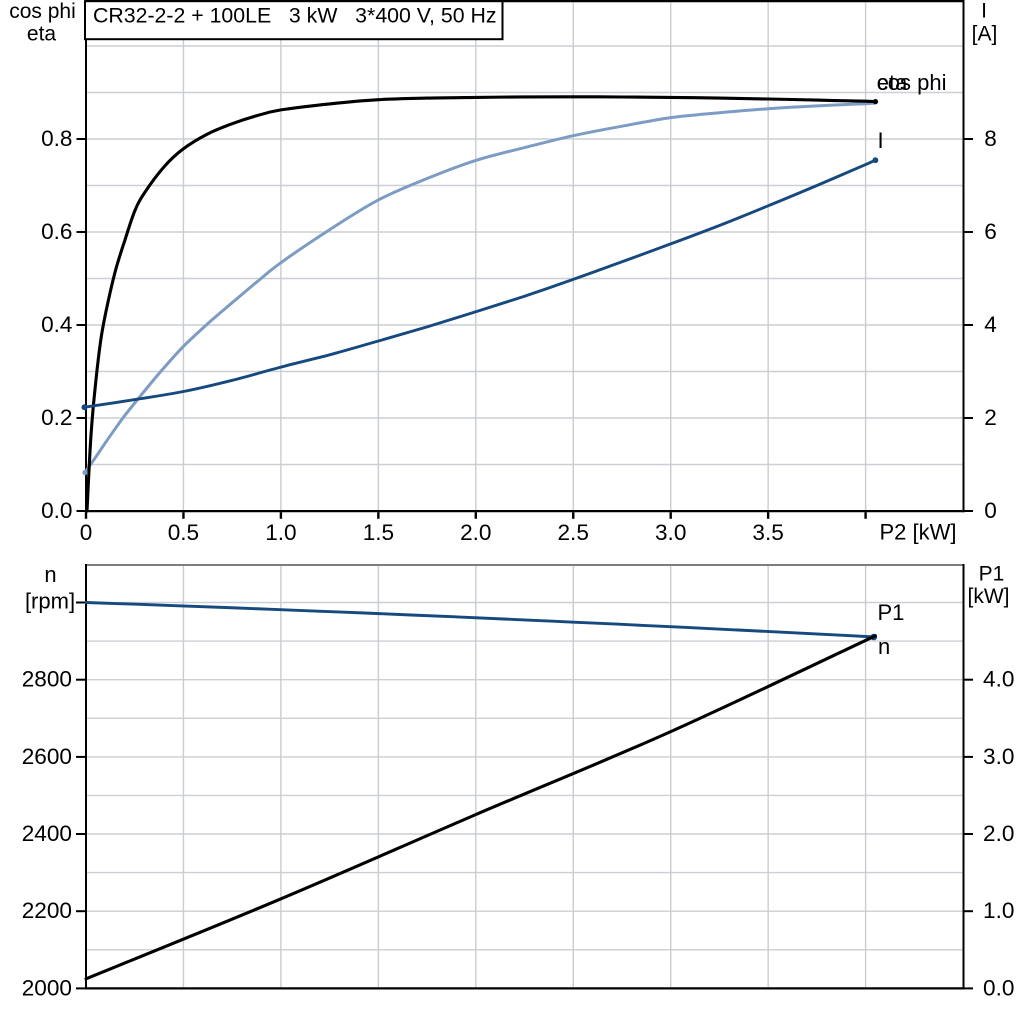  Describe the element at coordinates (998, 679) in the screenshot. I see `svg-text: 4.0` at that location.